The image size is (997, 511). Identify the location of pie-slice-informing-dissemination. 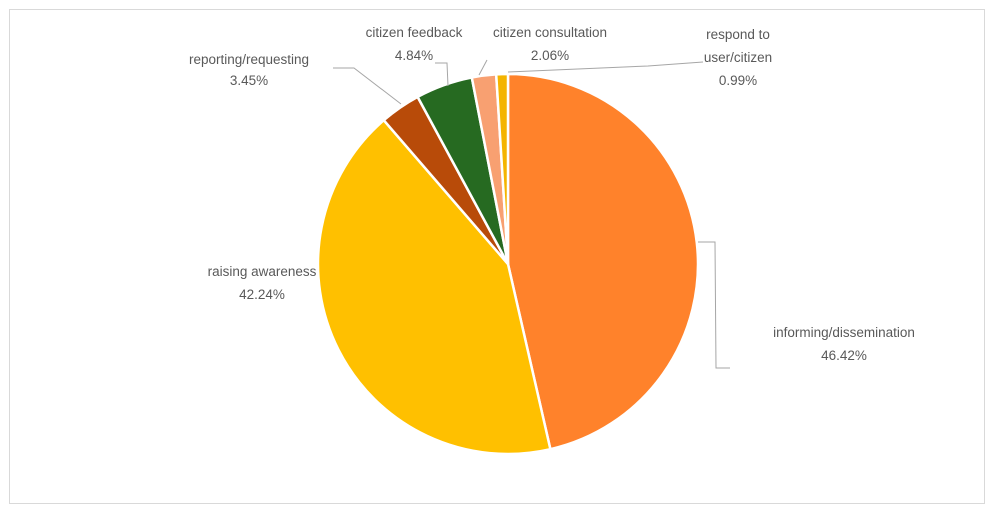
(603, 261).